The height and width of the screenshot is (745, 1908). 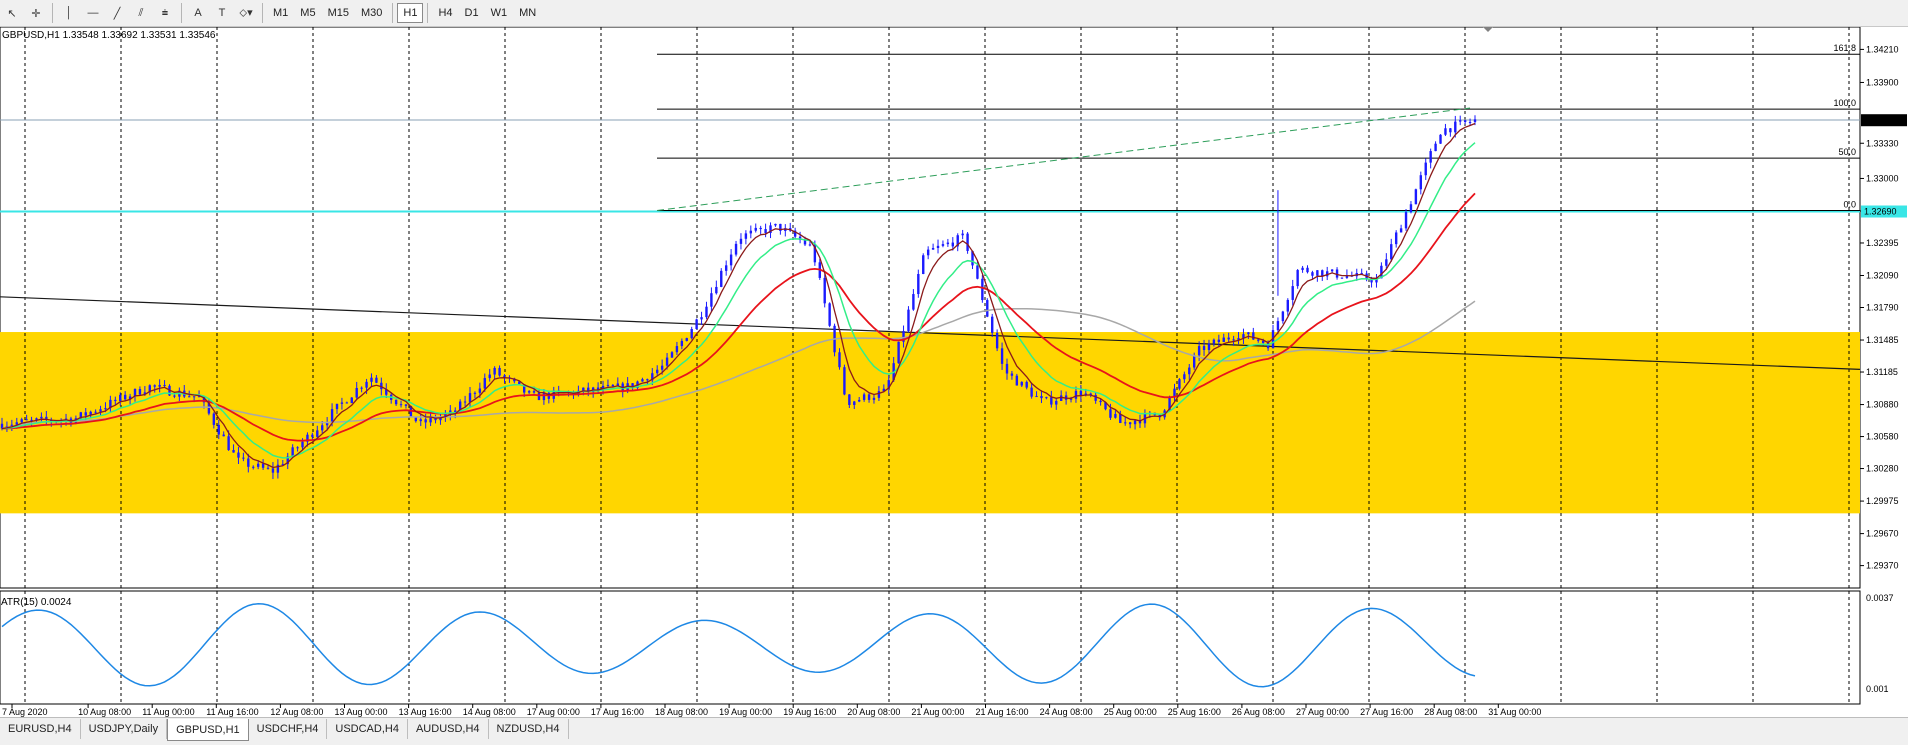 What do you see at coordinates (425, 712) in the screenshot?
I see `time-axis-label: 13 Aug 16:00` at bounding box center [425, 712].